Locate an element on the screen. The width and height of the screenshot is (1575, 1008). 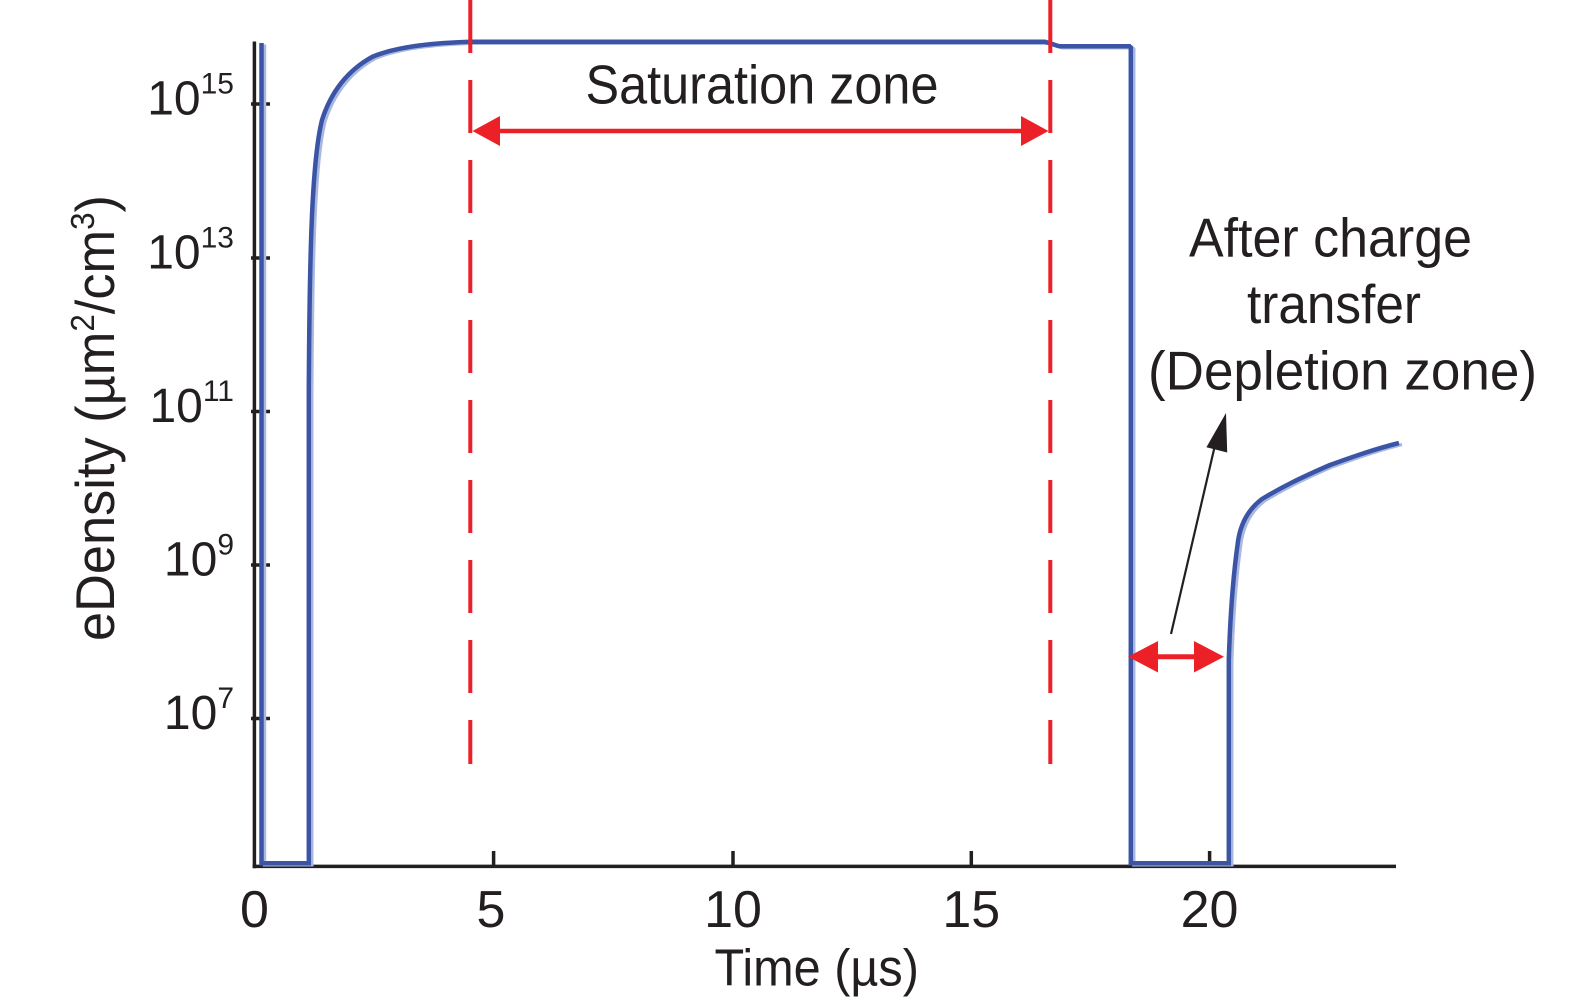
svg-text: After charge is located at coordinates (1330, 238).